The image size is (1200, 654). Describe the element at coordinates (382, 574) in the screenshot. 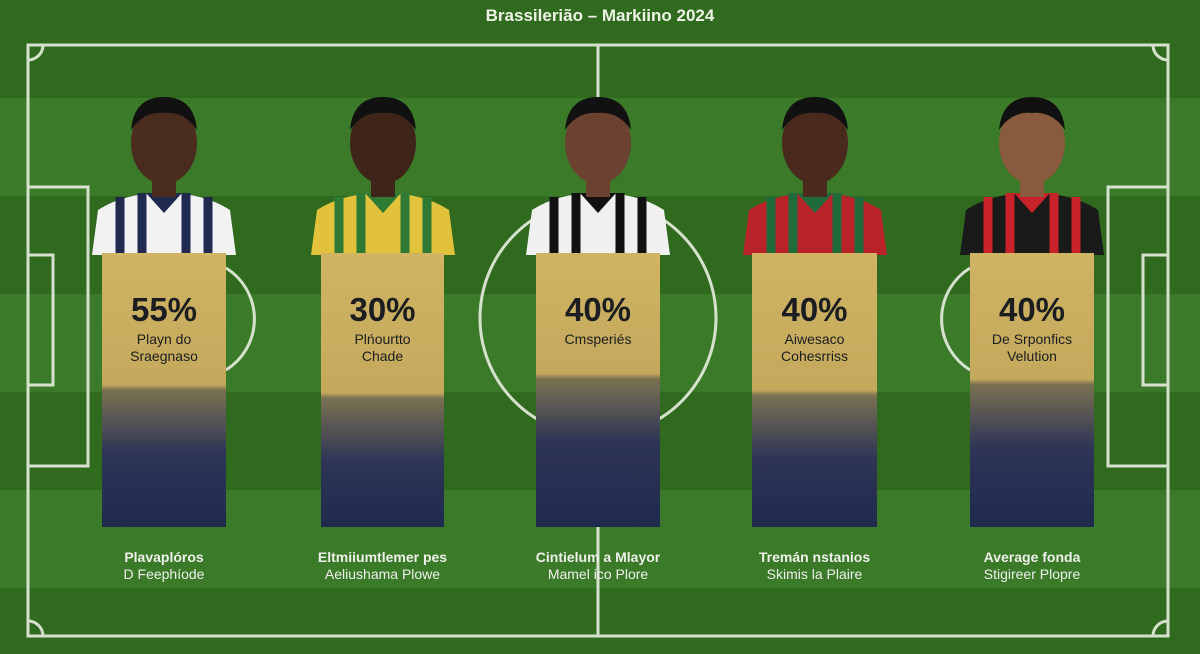

I see `caption-subtitle: Aeliushama Plowe` at that location.